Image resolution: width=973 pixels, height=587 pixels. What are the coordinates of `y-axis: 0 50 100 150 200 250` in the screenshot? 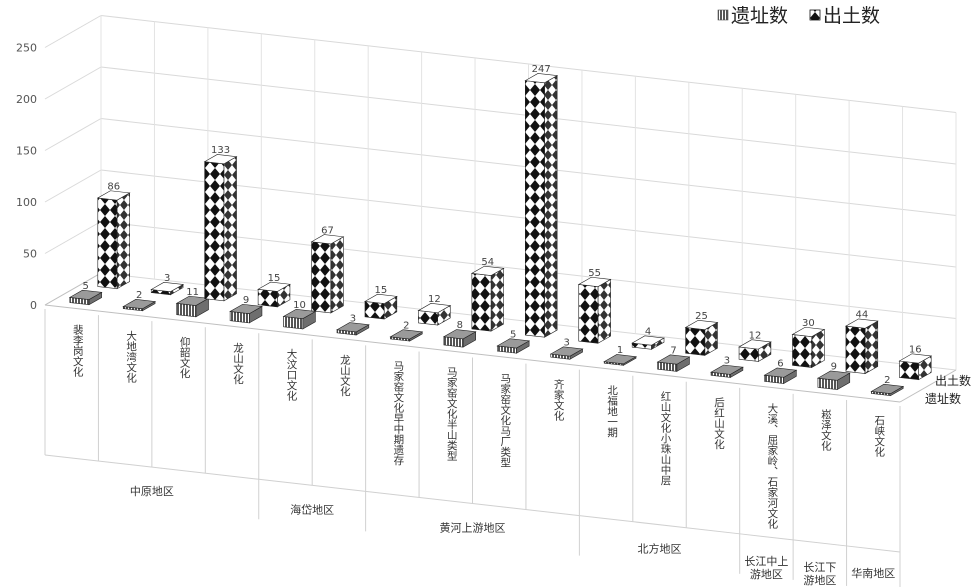 It's located at (26, 177).